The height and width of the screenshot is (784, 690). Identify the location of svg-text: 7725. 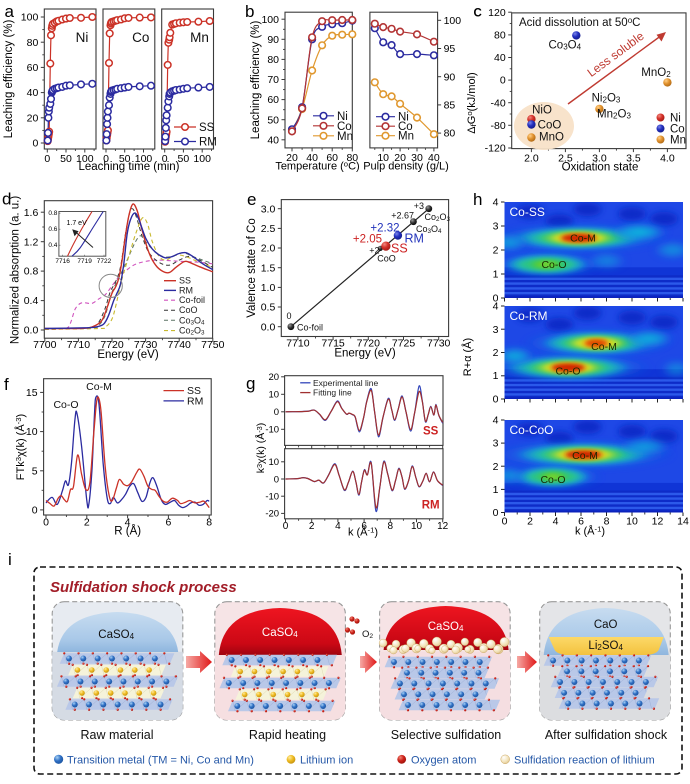
(404, 344).